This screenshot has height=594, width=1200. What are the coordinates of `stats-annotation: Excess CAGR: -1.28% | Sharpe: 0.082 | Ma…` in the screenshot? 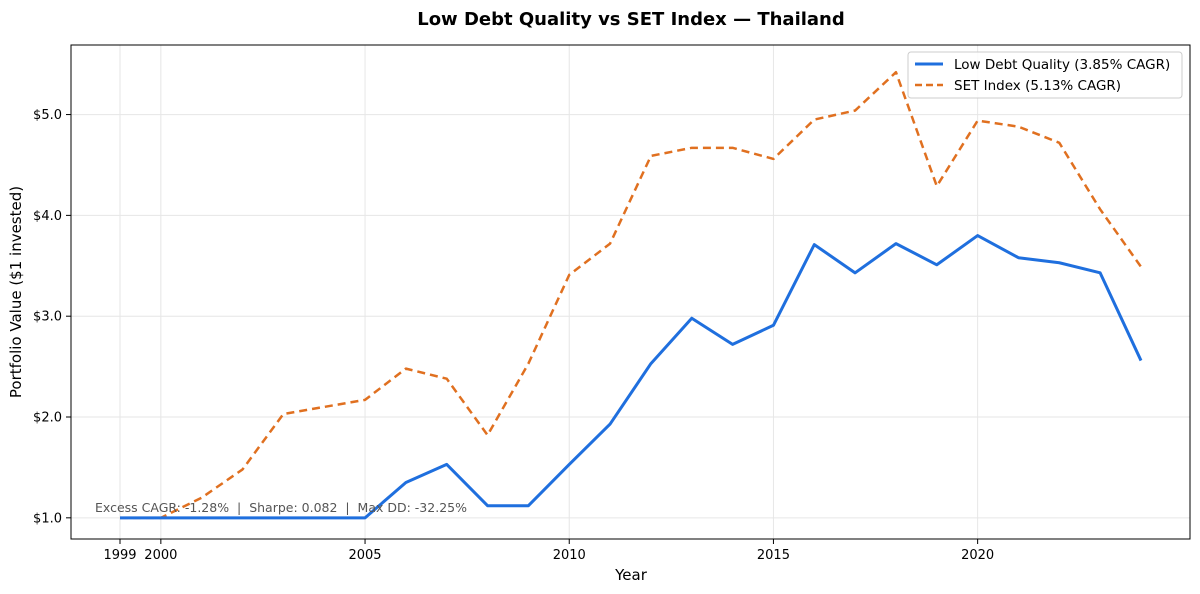 It's located at (281, 507).